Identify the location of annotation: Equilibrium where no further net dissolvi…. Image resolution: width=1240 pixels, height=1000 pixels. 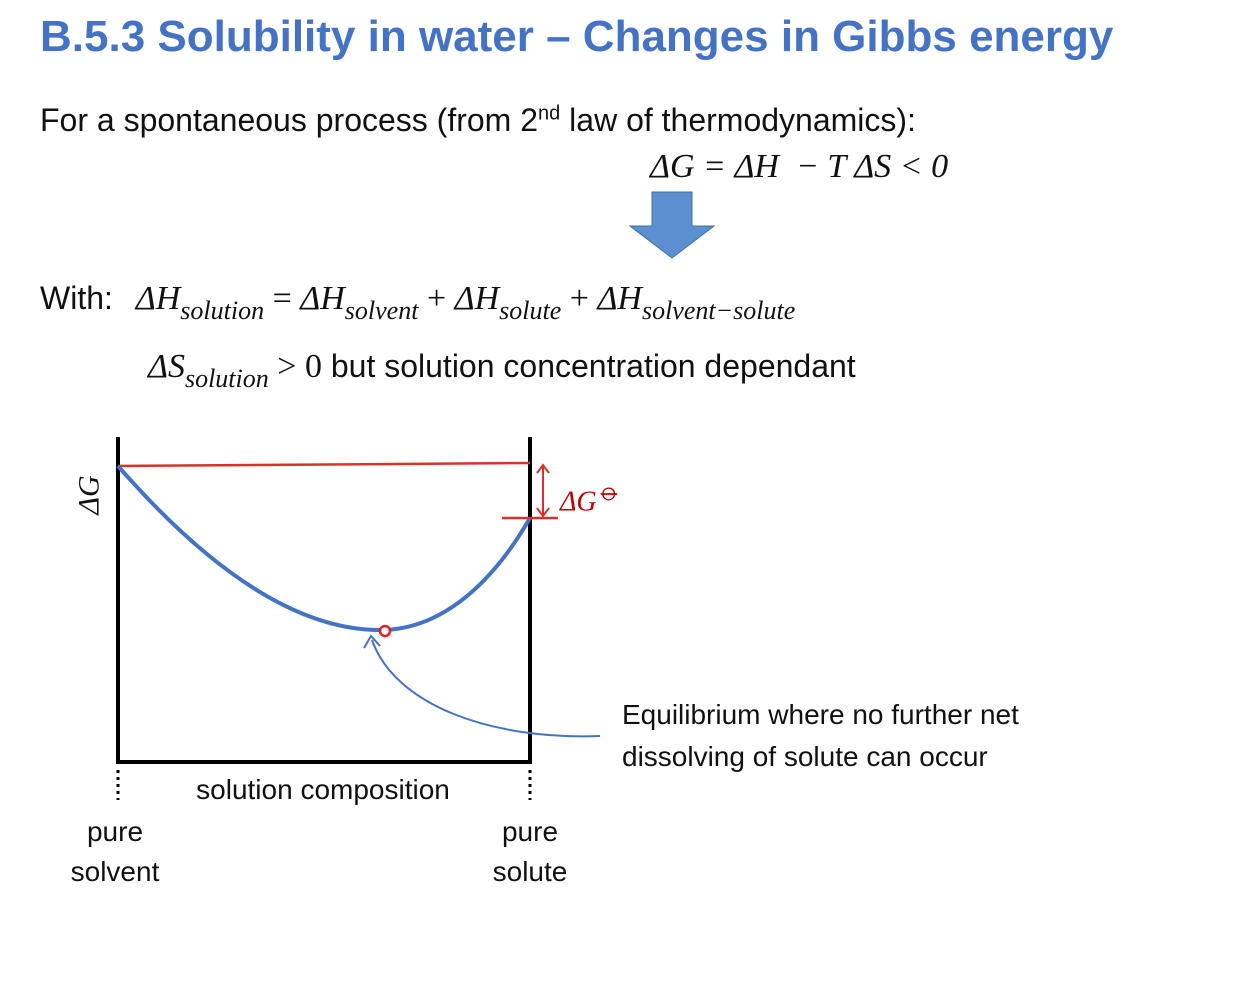
(820, 736).